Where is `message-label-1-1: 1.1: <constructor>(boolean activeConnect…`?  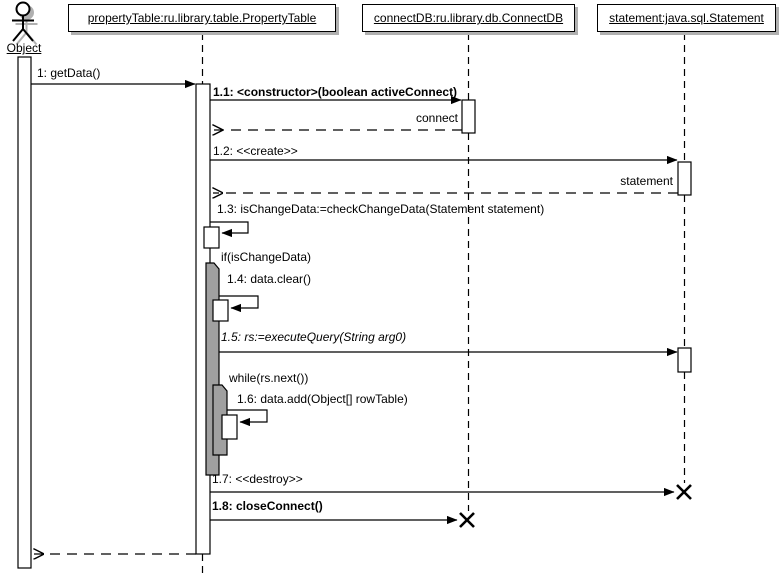
message-label-1-1: 1.1: <constructor>(boolean activeConnect… is located at coordinates (335, 92).